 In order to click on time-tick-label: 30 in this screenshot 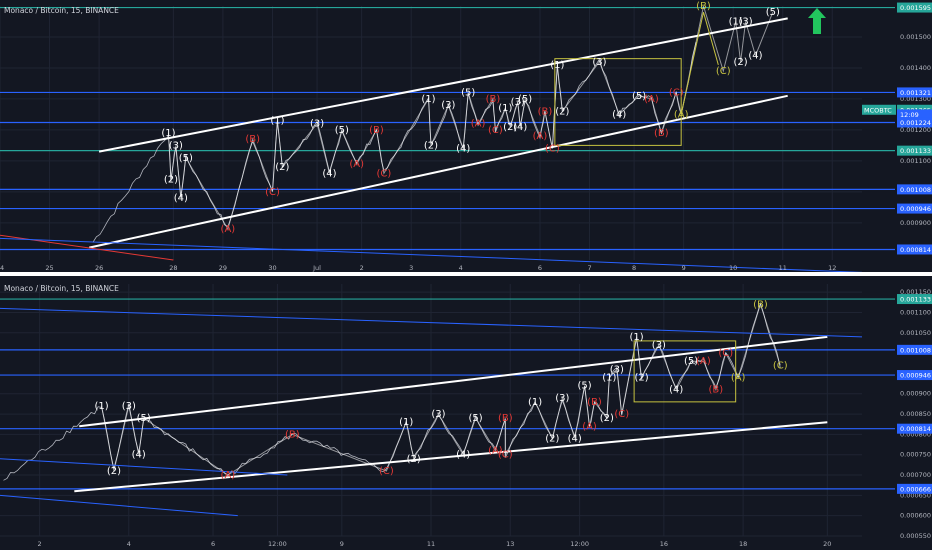, I will do `click(272, 268)`.